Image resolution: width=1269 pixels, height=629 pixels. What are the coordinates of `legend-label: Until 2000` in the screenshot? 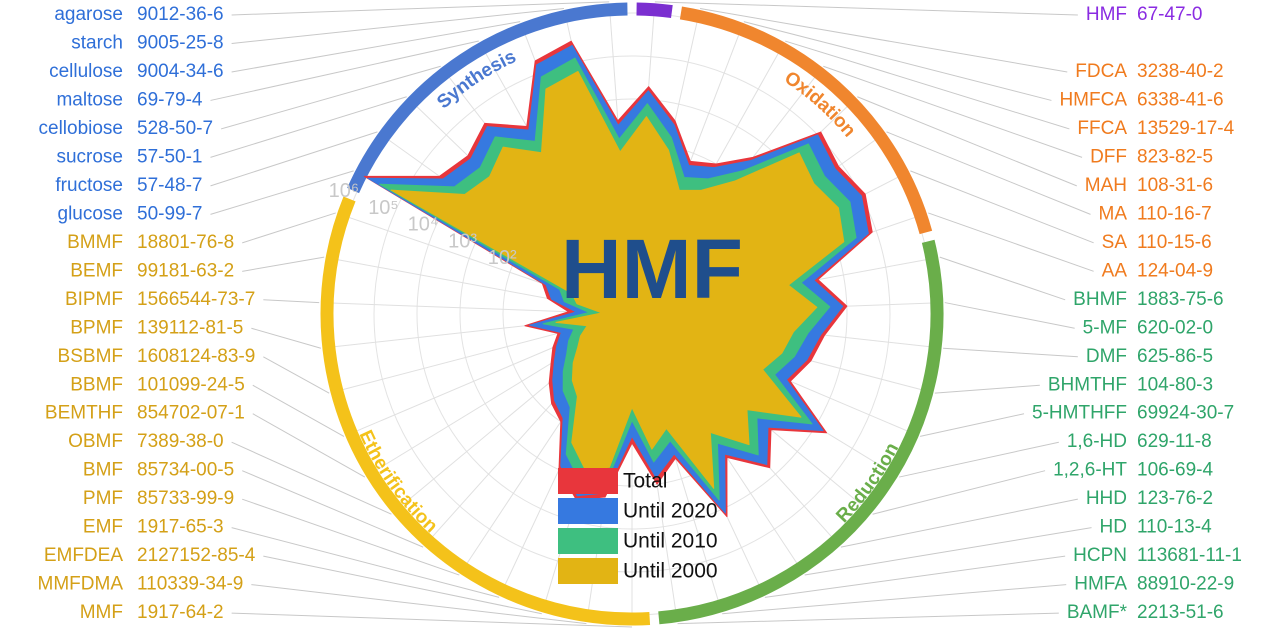 It's located at (670, 571).